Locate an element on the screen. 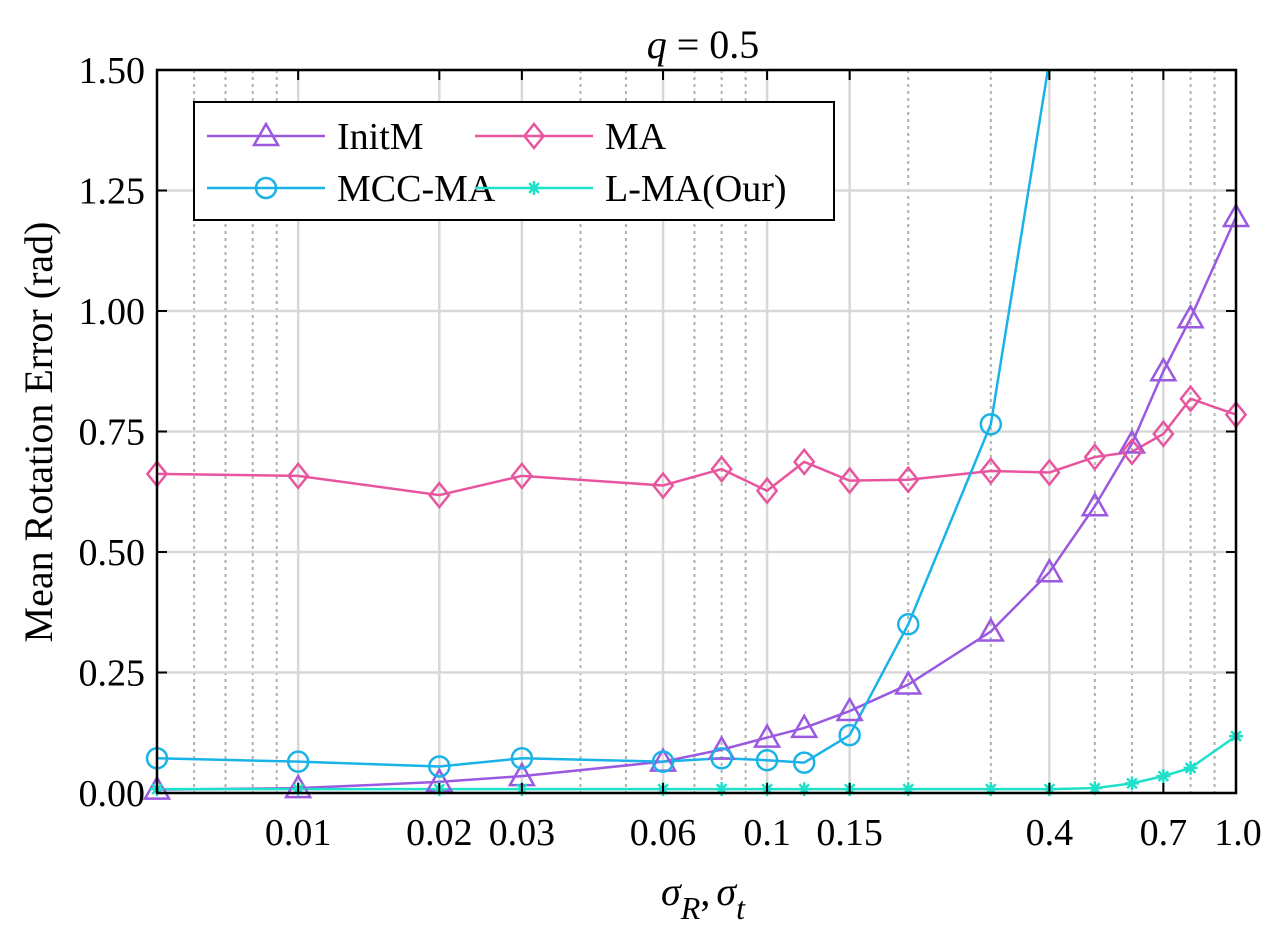  x-tick-label: 0.02 is located at coordinates (439, 833).